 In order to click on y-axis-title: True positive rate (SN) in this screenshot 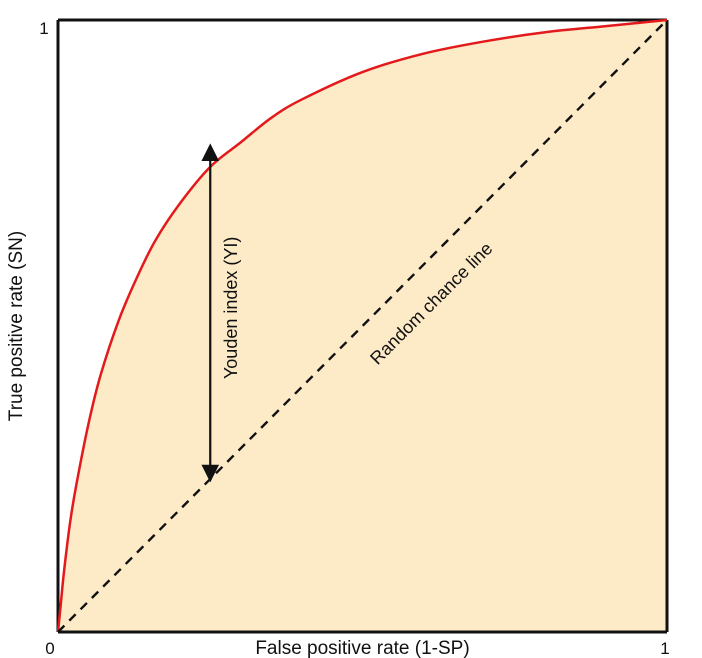, I will do `click(16, 326)`.